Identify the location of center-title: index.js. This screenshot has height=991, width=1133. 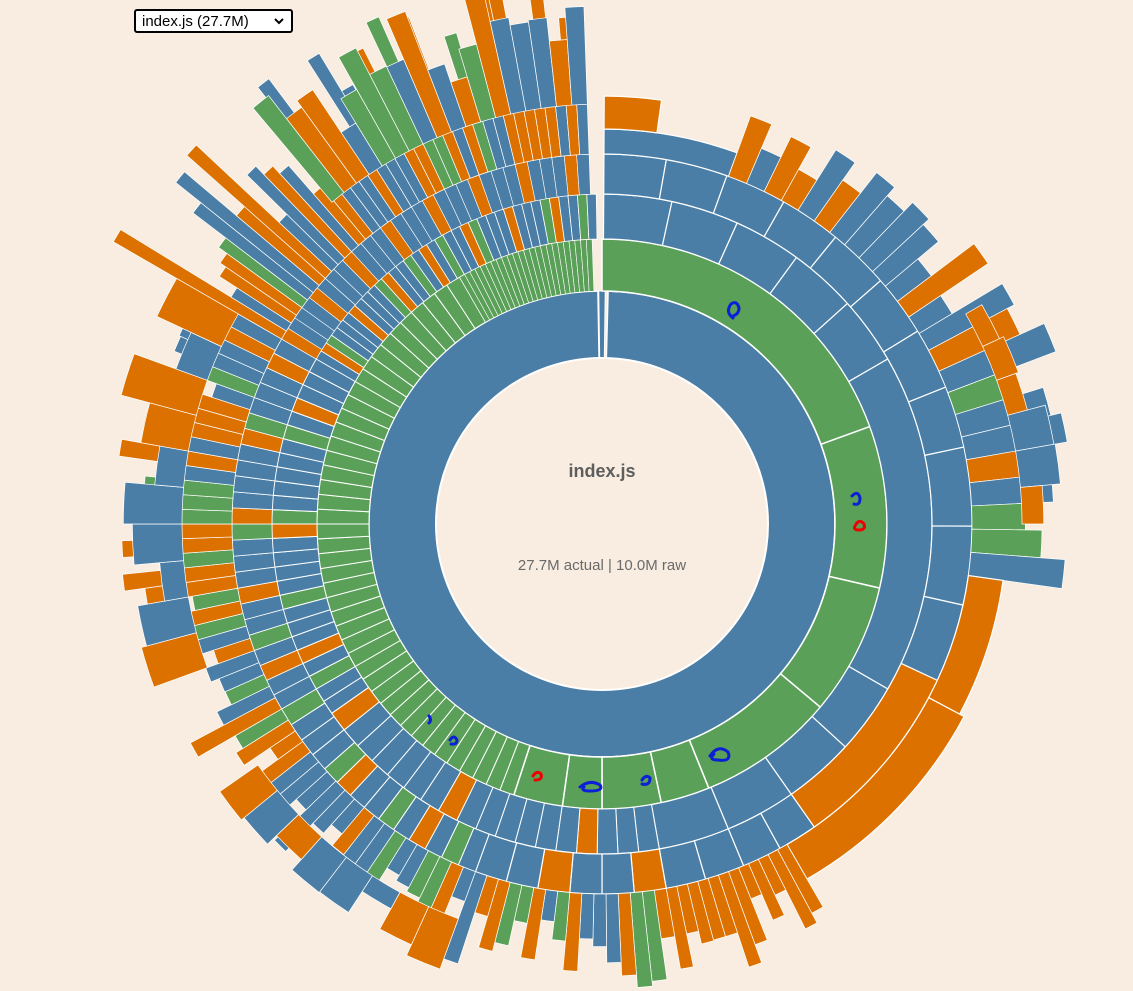
(602, 471).